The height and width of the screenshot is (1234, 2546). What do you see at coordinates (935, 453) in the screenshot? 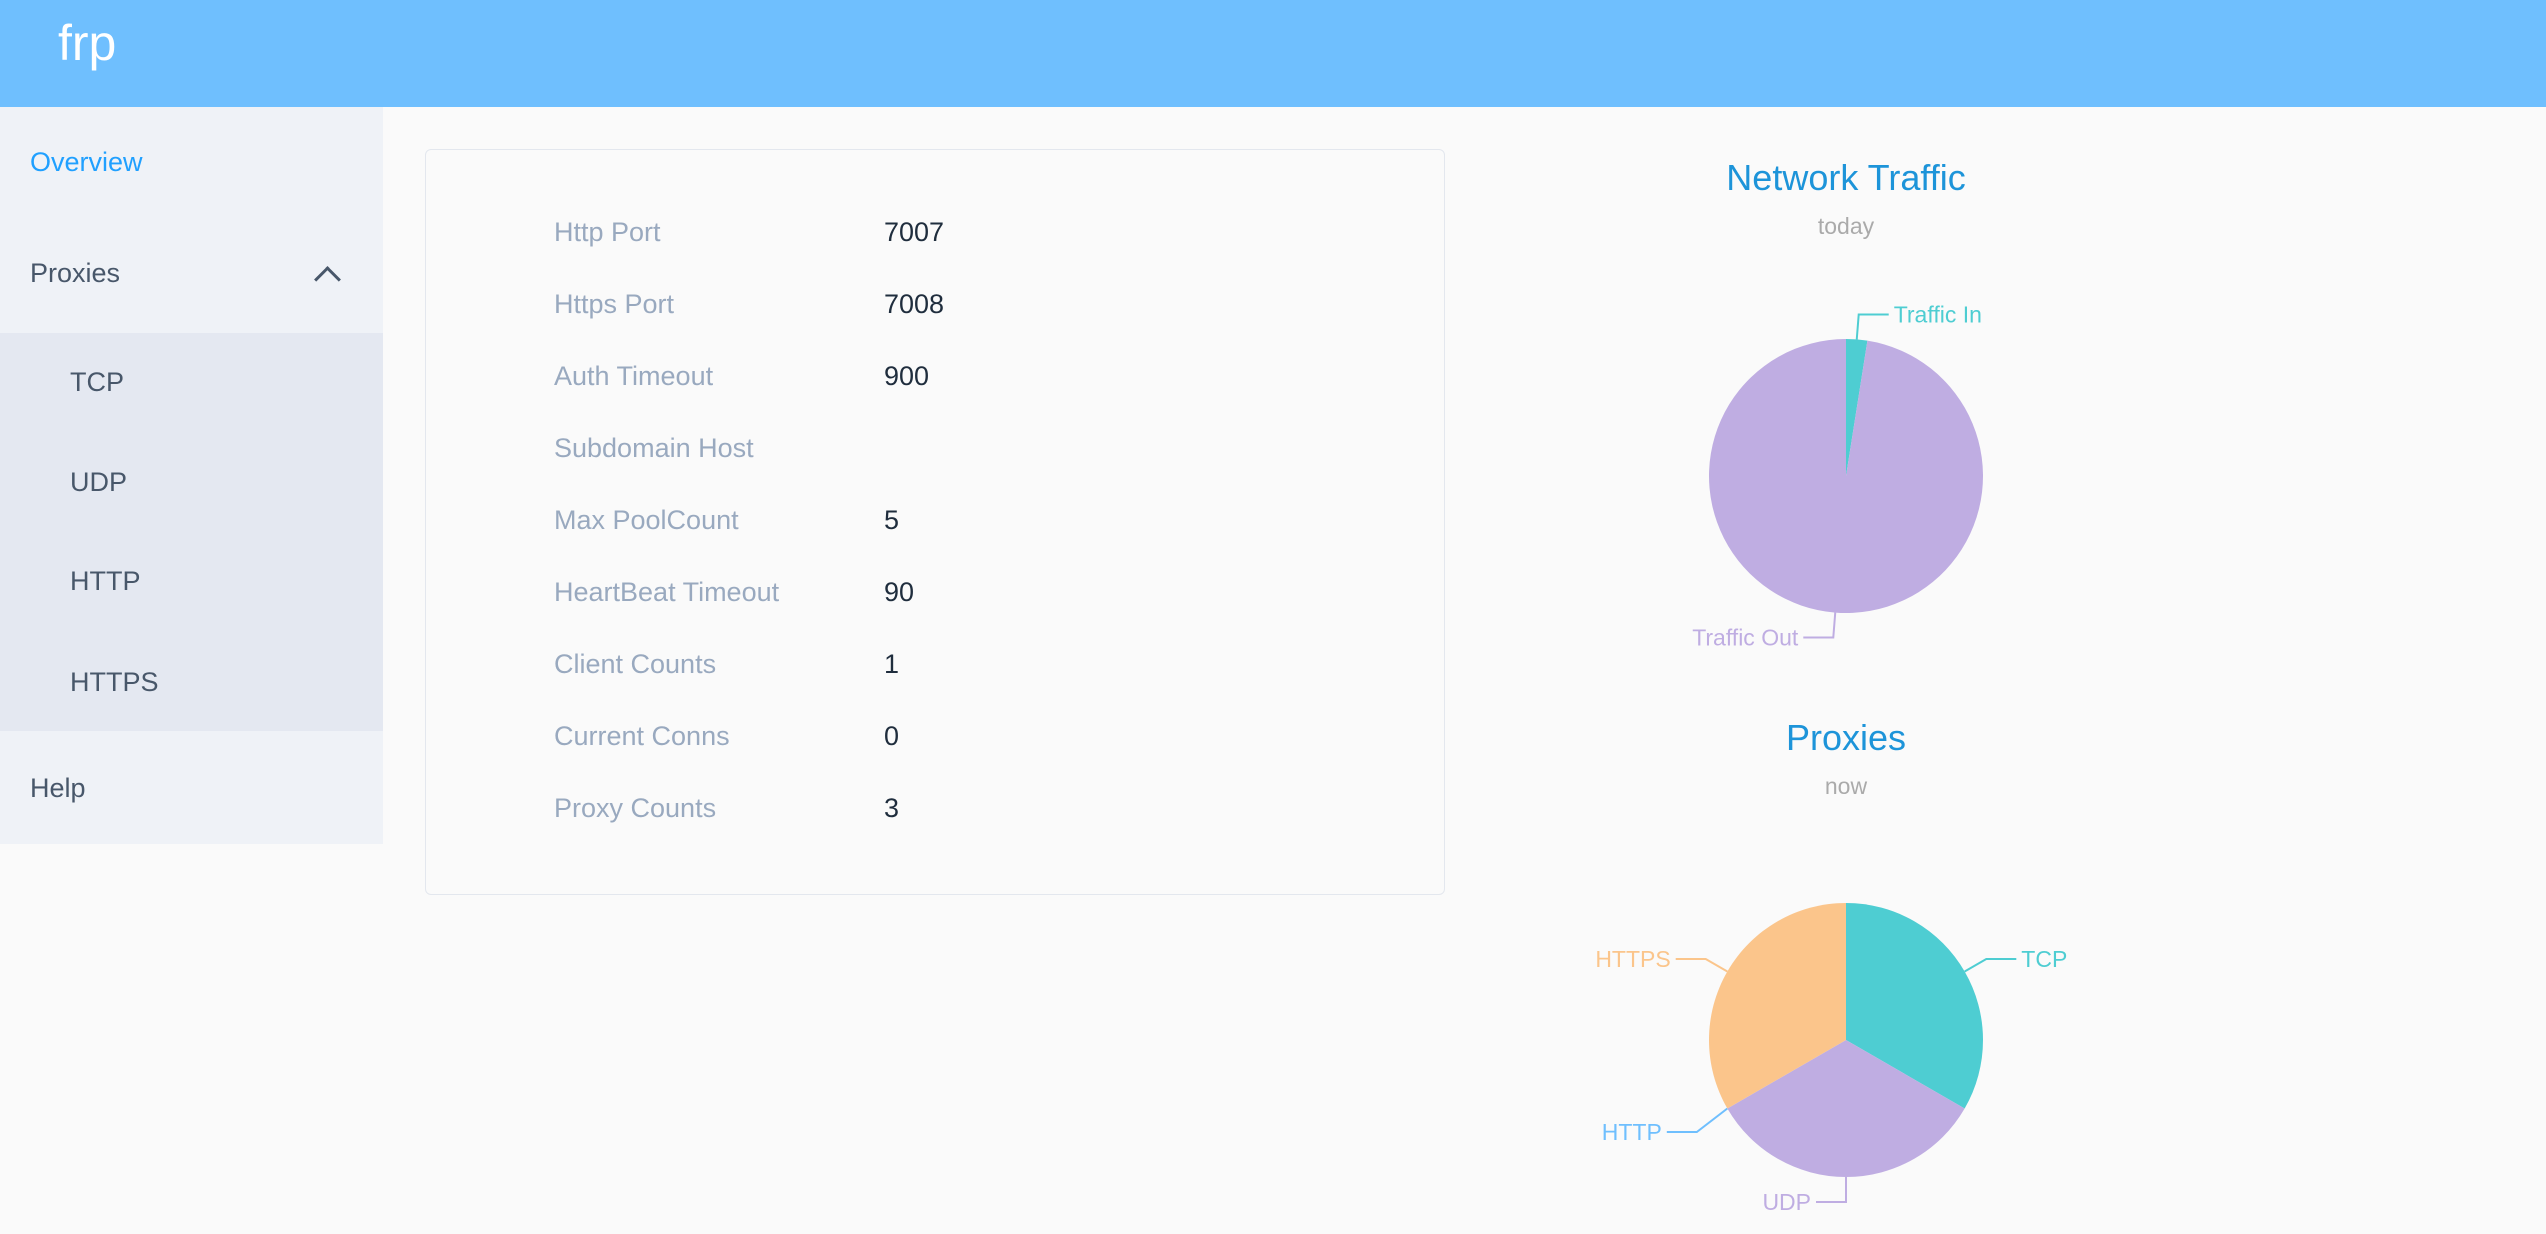
I see `info-row-subdomain-host: Subdomain Host` at bounding box center [935, 453].